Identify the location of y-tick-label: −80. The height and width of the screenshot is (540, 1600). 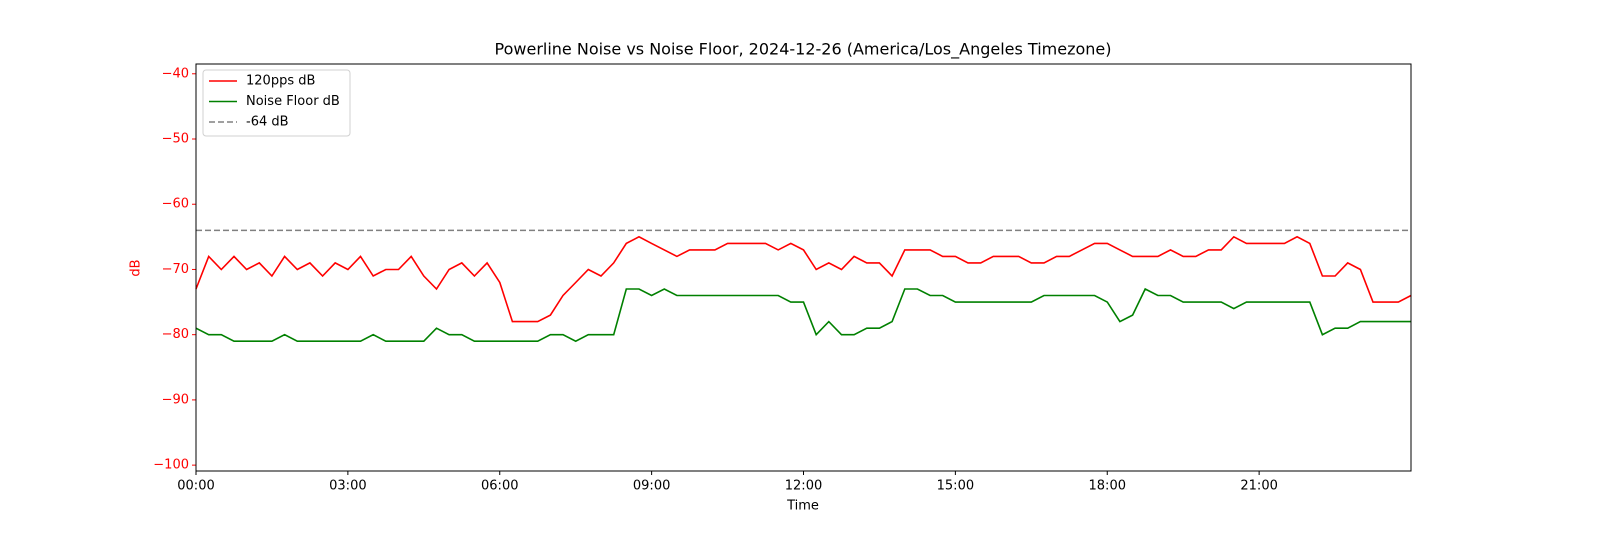
(175, 334).